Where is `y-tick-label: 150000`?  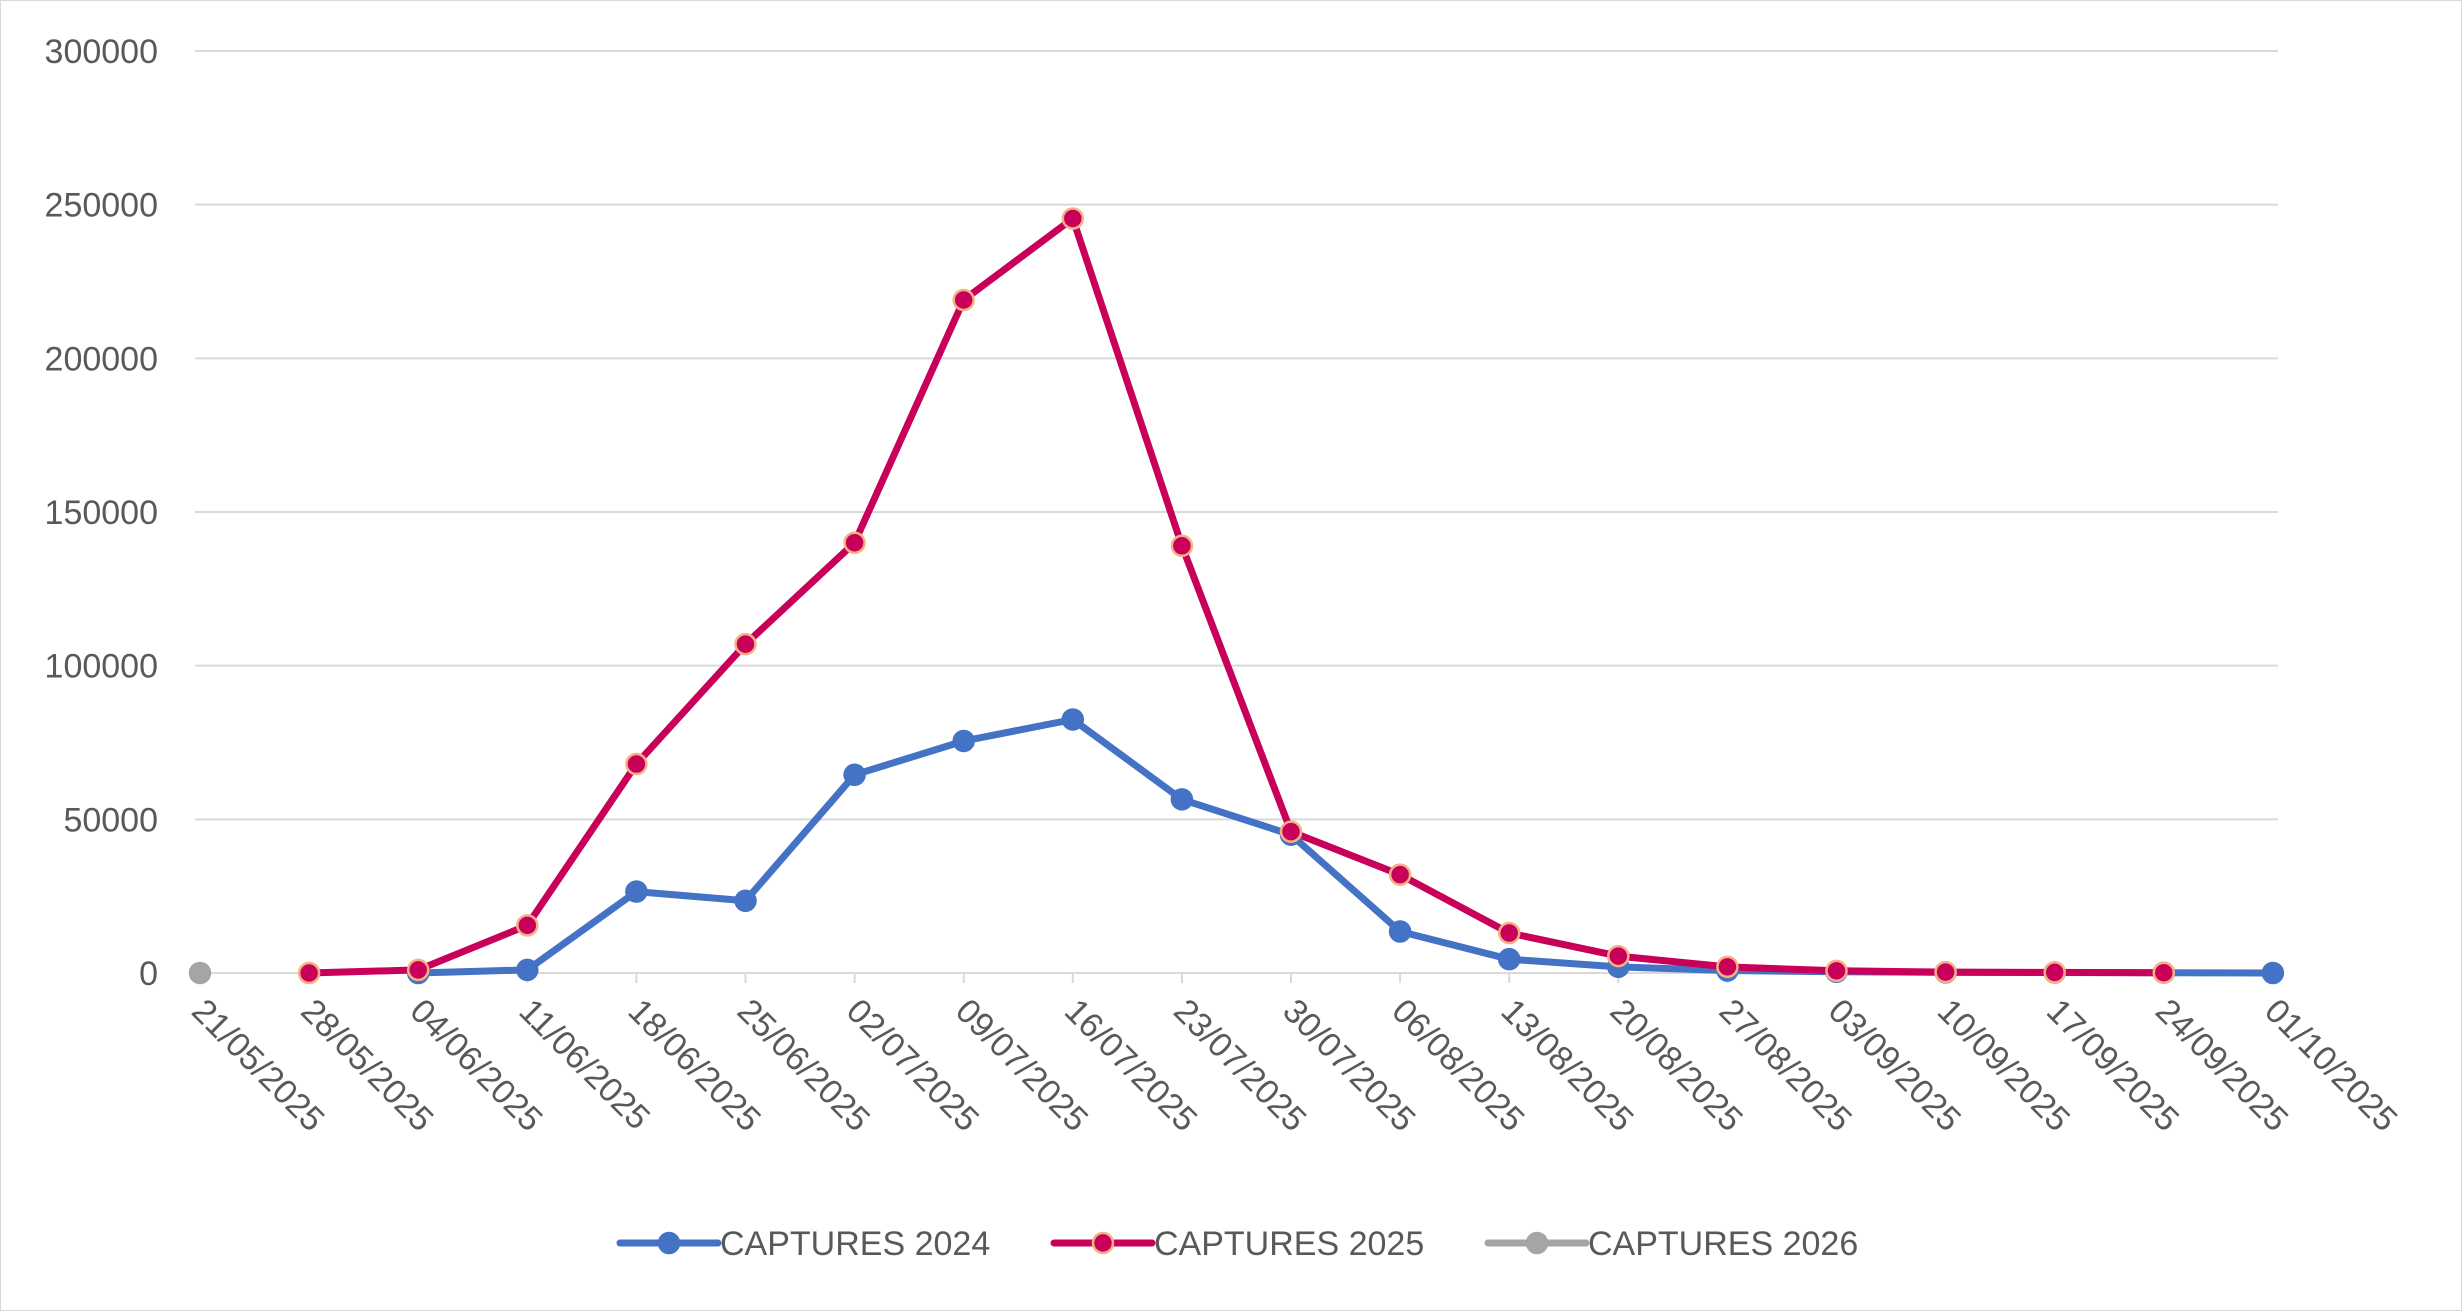
y-tick-label: 150000 is located at coordinates (101, 513).